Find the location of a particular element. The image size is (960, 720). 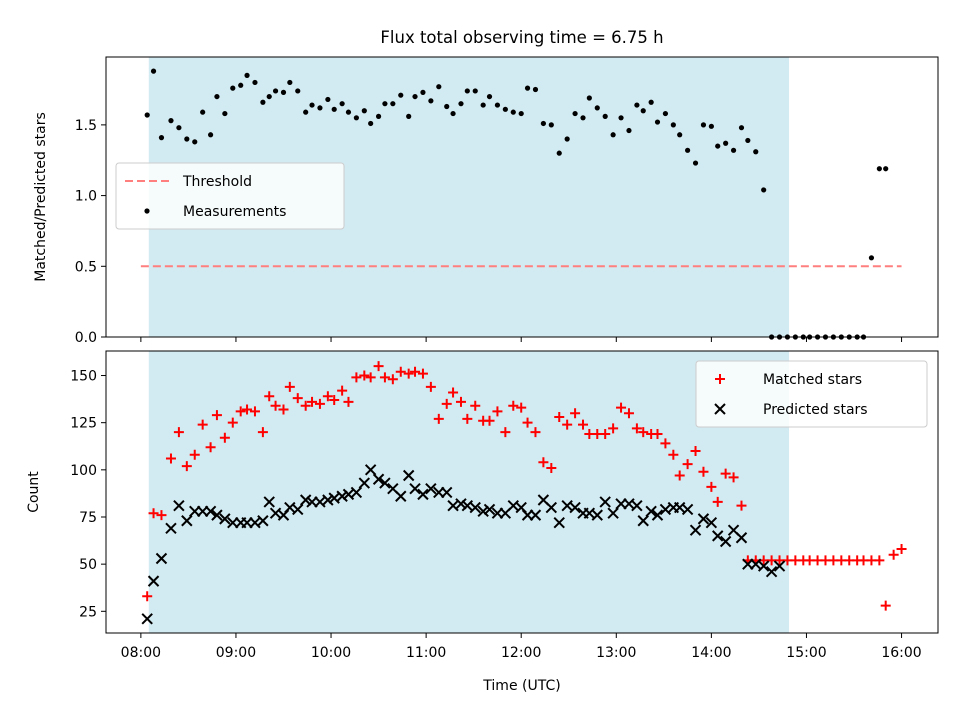

x-tick-label: 14:00 is located at coordinates (711, 653).